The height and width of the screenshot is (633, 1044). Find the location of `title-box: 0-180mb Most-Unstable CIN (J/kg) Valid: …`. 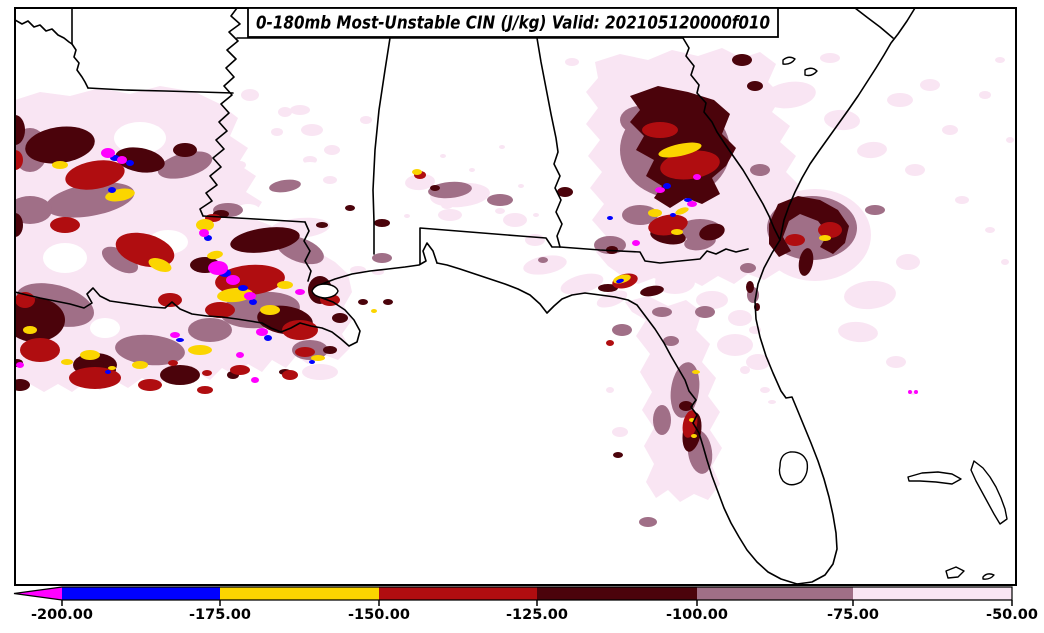

title-box: 0-180mb Most-Unstable CIN (J/kg) Valid: … is located at coordinates (513, 22).